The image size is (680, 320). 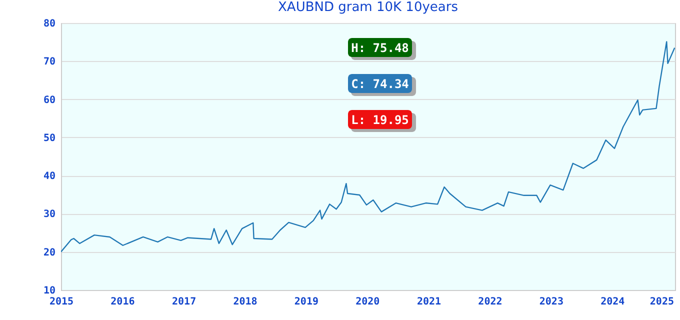 What do you see at coordinates (49, 62) in the screenshot?
I see `y-tick-label: 70` at bounding box center [49, 62].